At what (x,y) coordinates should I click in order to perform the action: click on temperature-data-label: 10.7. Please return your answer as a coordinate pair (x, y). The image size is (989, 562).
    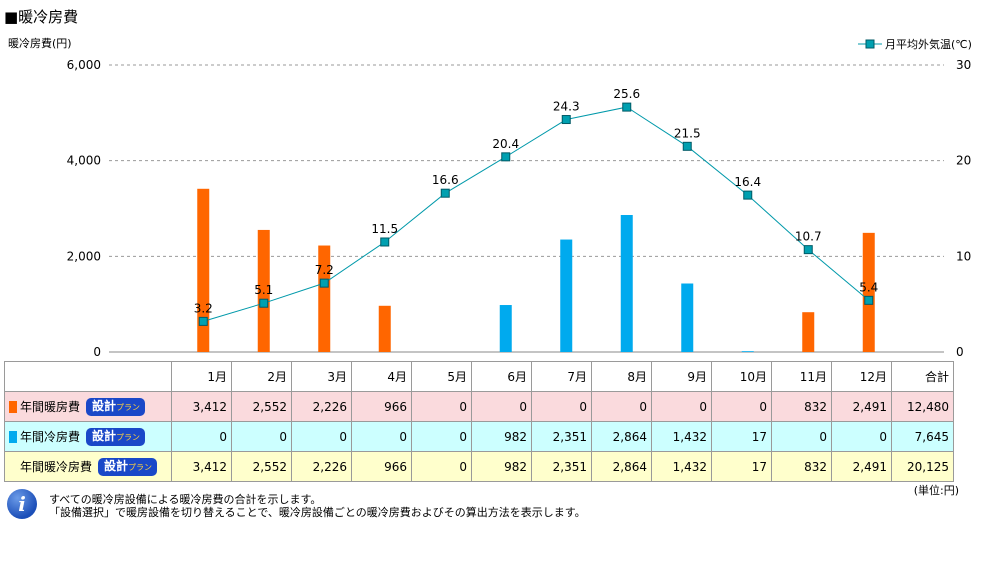
    Looking at the image, I should click on (808, 237).